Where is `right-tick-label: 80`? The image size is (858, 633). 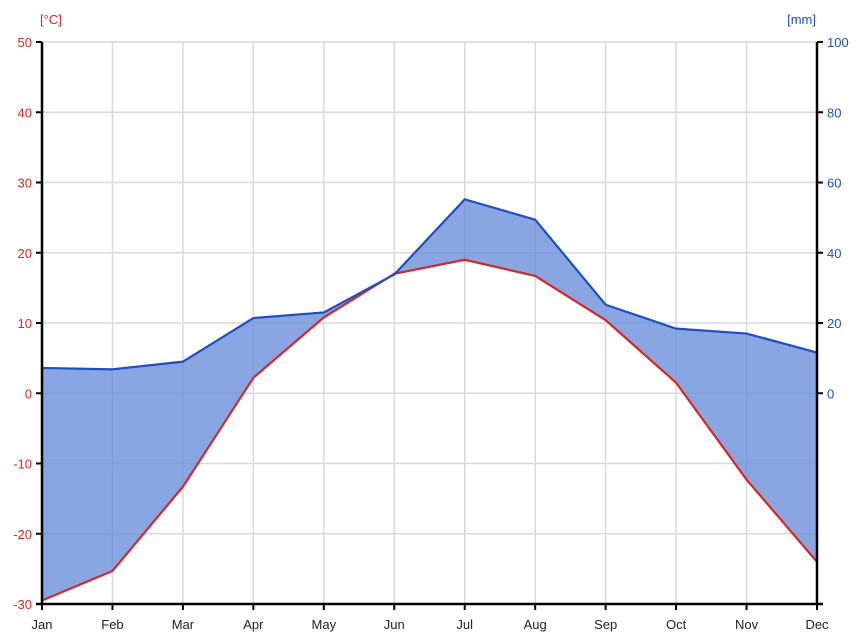 right-tick-label: 80 is located at coordinates (834, 112).